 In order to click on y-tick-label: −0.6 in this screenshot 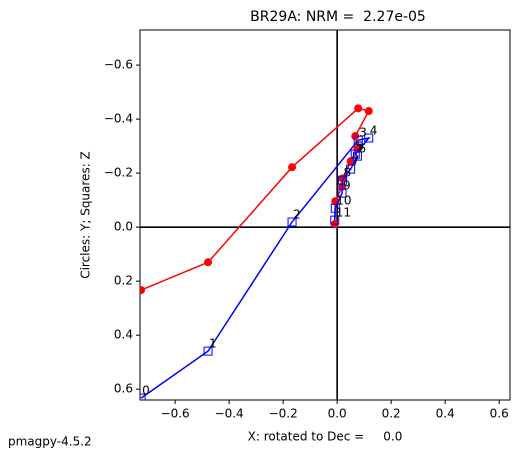, I will do `click(118, 65)`.